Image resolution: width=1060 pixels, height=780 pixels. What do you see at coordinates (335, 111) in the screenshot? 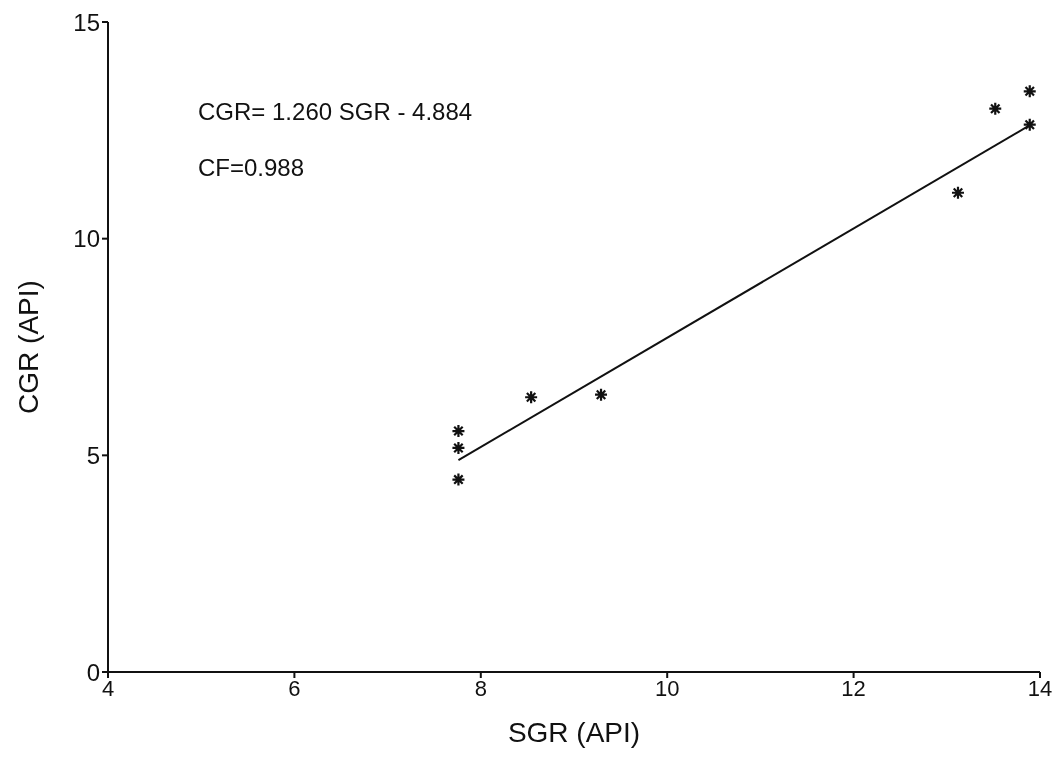
I see `annotation: CGR= 1.260 SGR - 4.884` at bounding box center [335, 111].